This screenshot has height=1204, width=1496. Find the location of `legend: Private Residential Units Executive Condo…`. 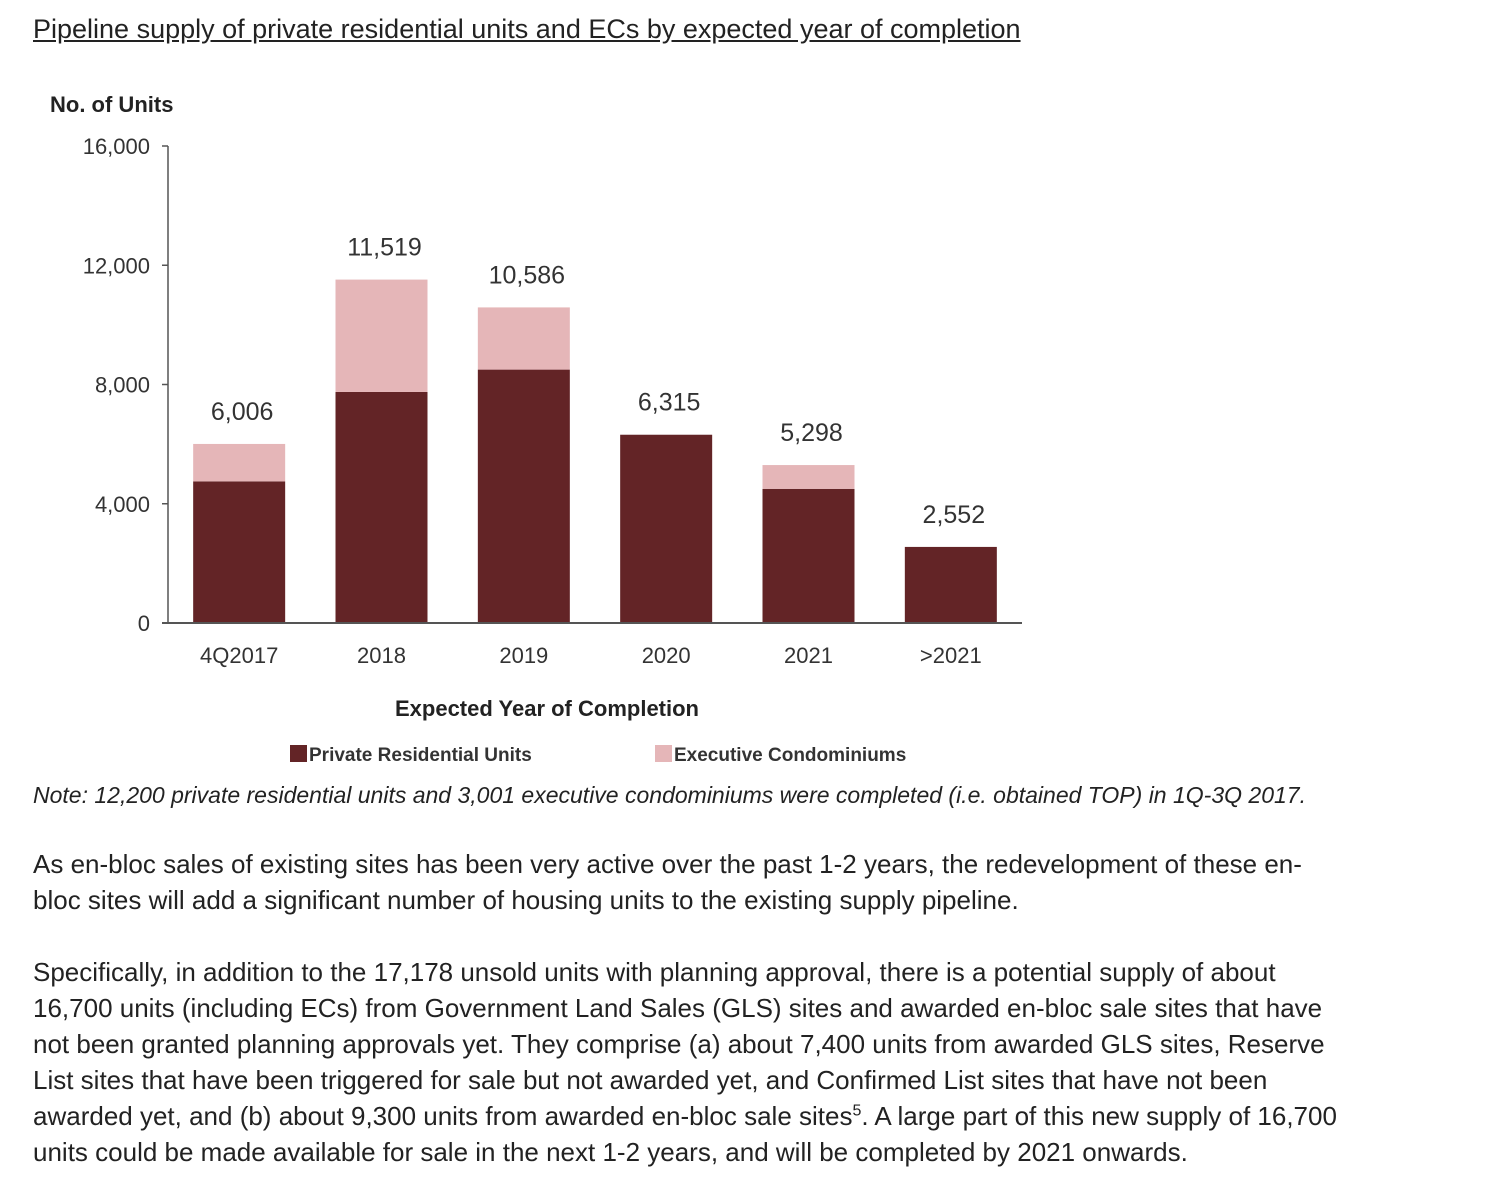

legend: Private Residential Units Executive Condo… is located at coordinates (598, 755).